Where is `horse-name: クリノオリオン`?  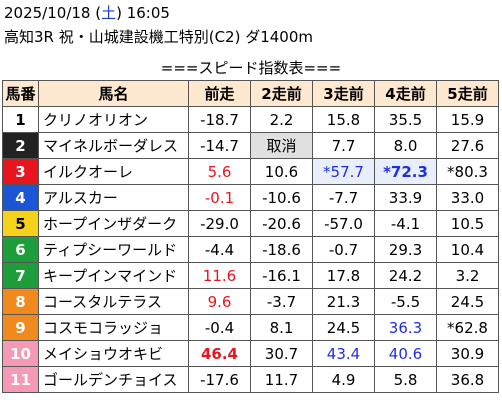 horse-name: クリノオリオン is located at coordinates (113, 119).